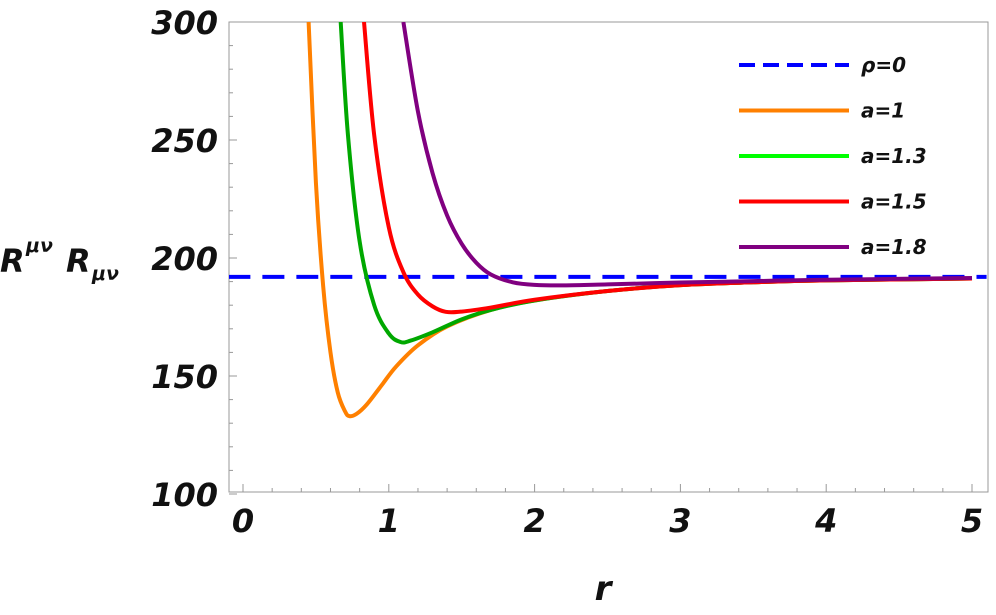 The height and width of the screenshot is (615, 996). Describe the element at coordinates (883, 111) in the screenshot. I see `legend-label: a=1` at that location.